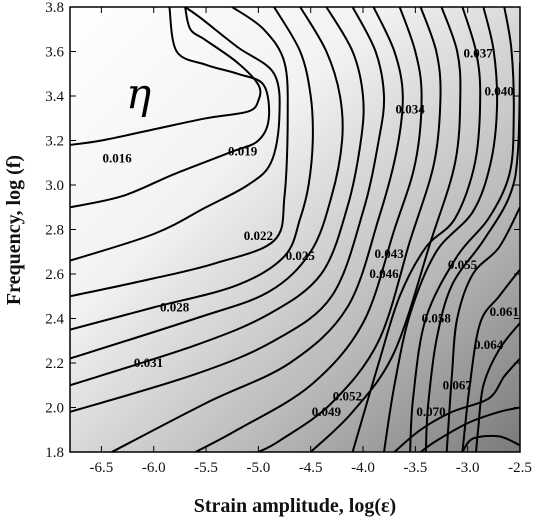  I want to click on contour-label-0.025: 0.025, so click(301, 255).